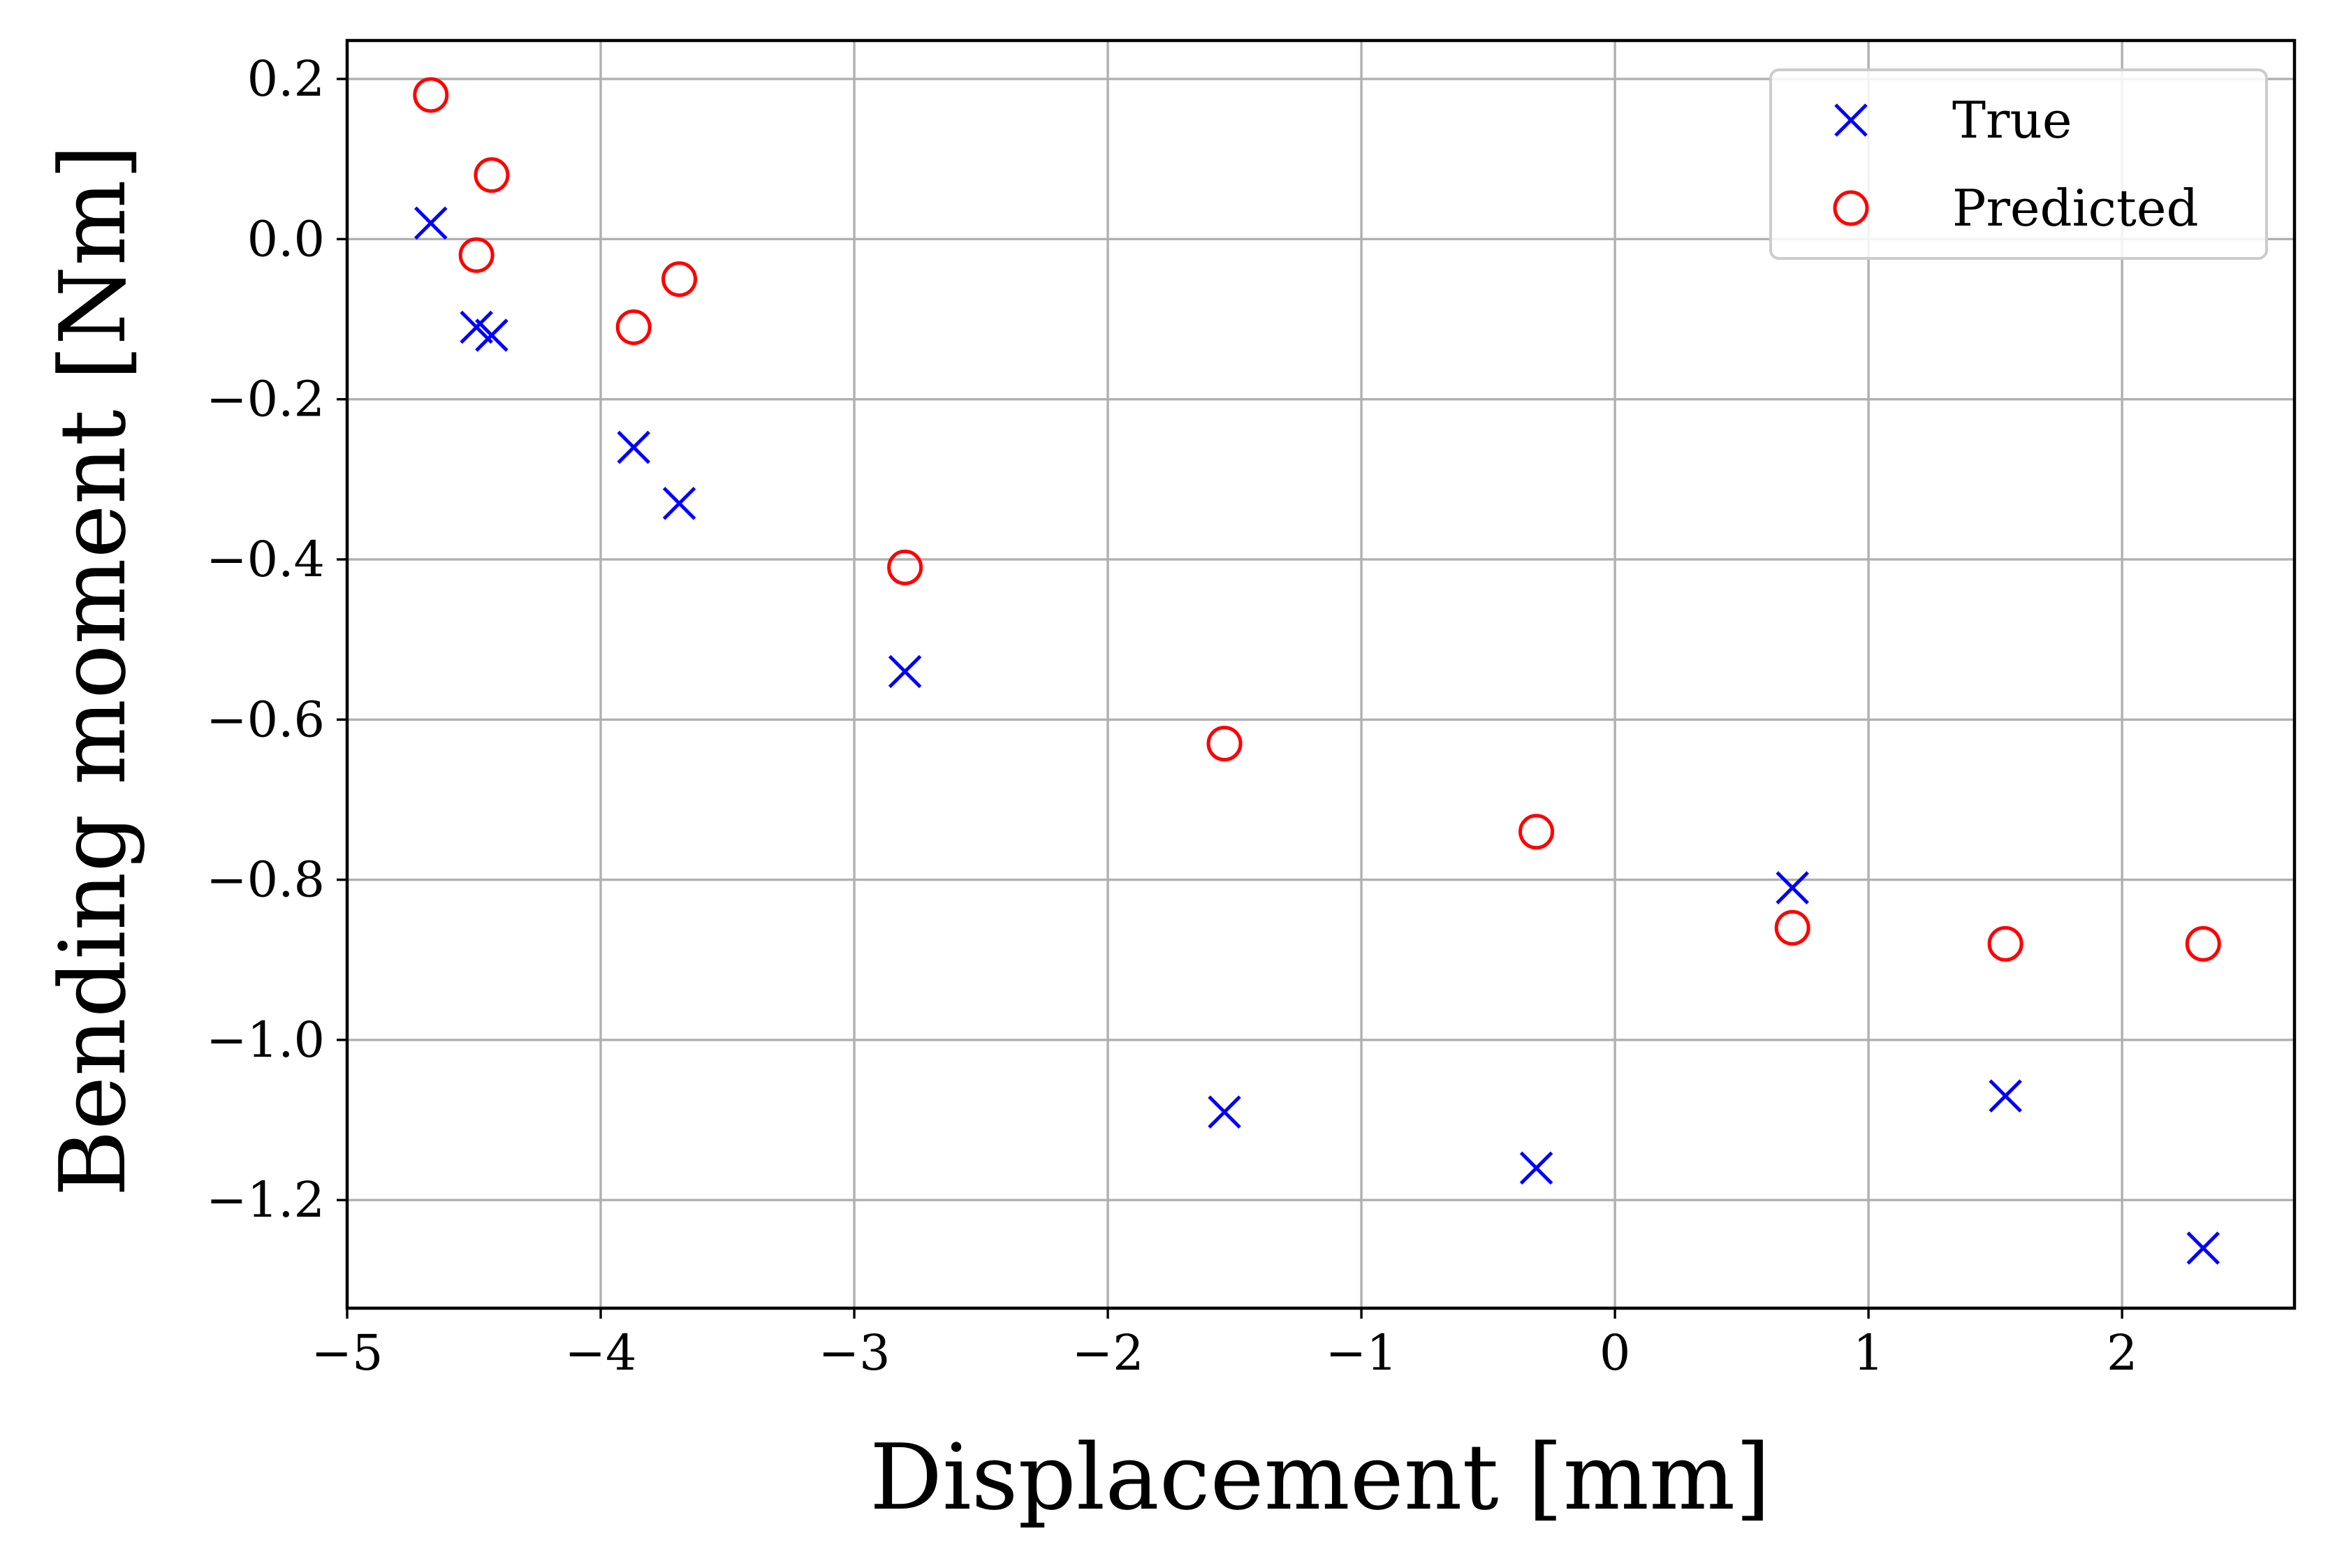 The height and width of the screenshot is (1568, 2335). I want to click on y-tick-label: −0.4, so click(265, 559).